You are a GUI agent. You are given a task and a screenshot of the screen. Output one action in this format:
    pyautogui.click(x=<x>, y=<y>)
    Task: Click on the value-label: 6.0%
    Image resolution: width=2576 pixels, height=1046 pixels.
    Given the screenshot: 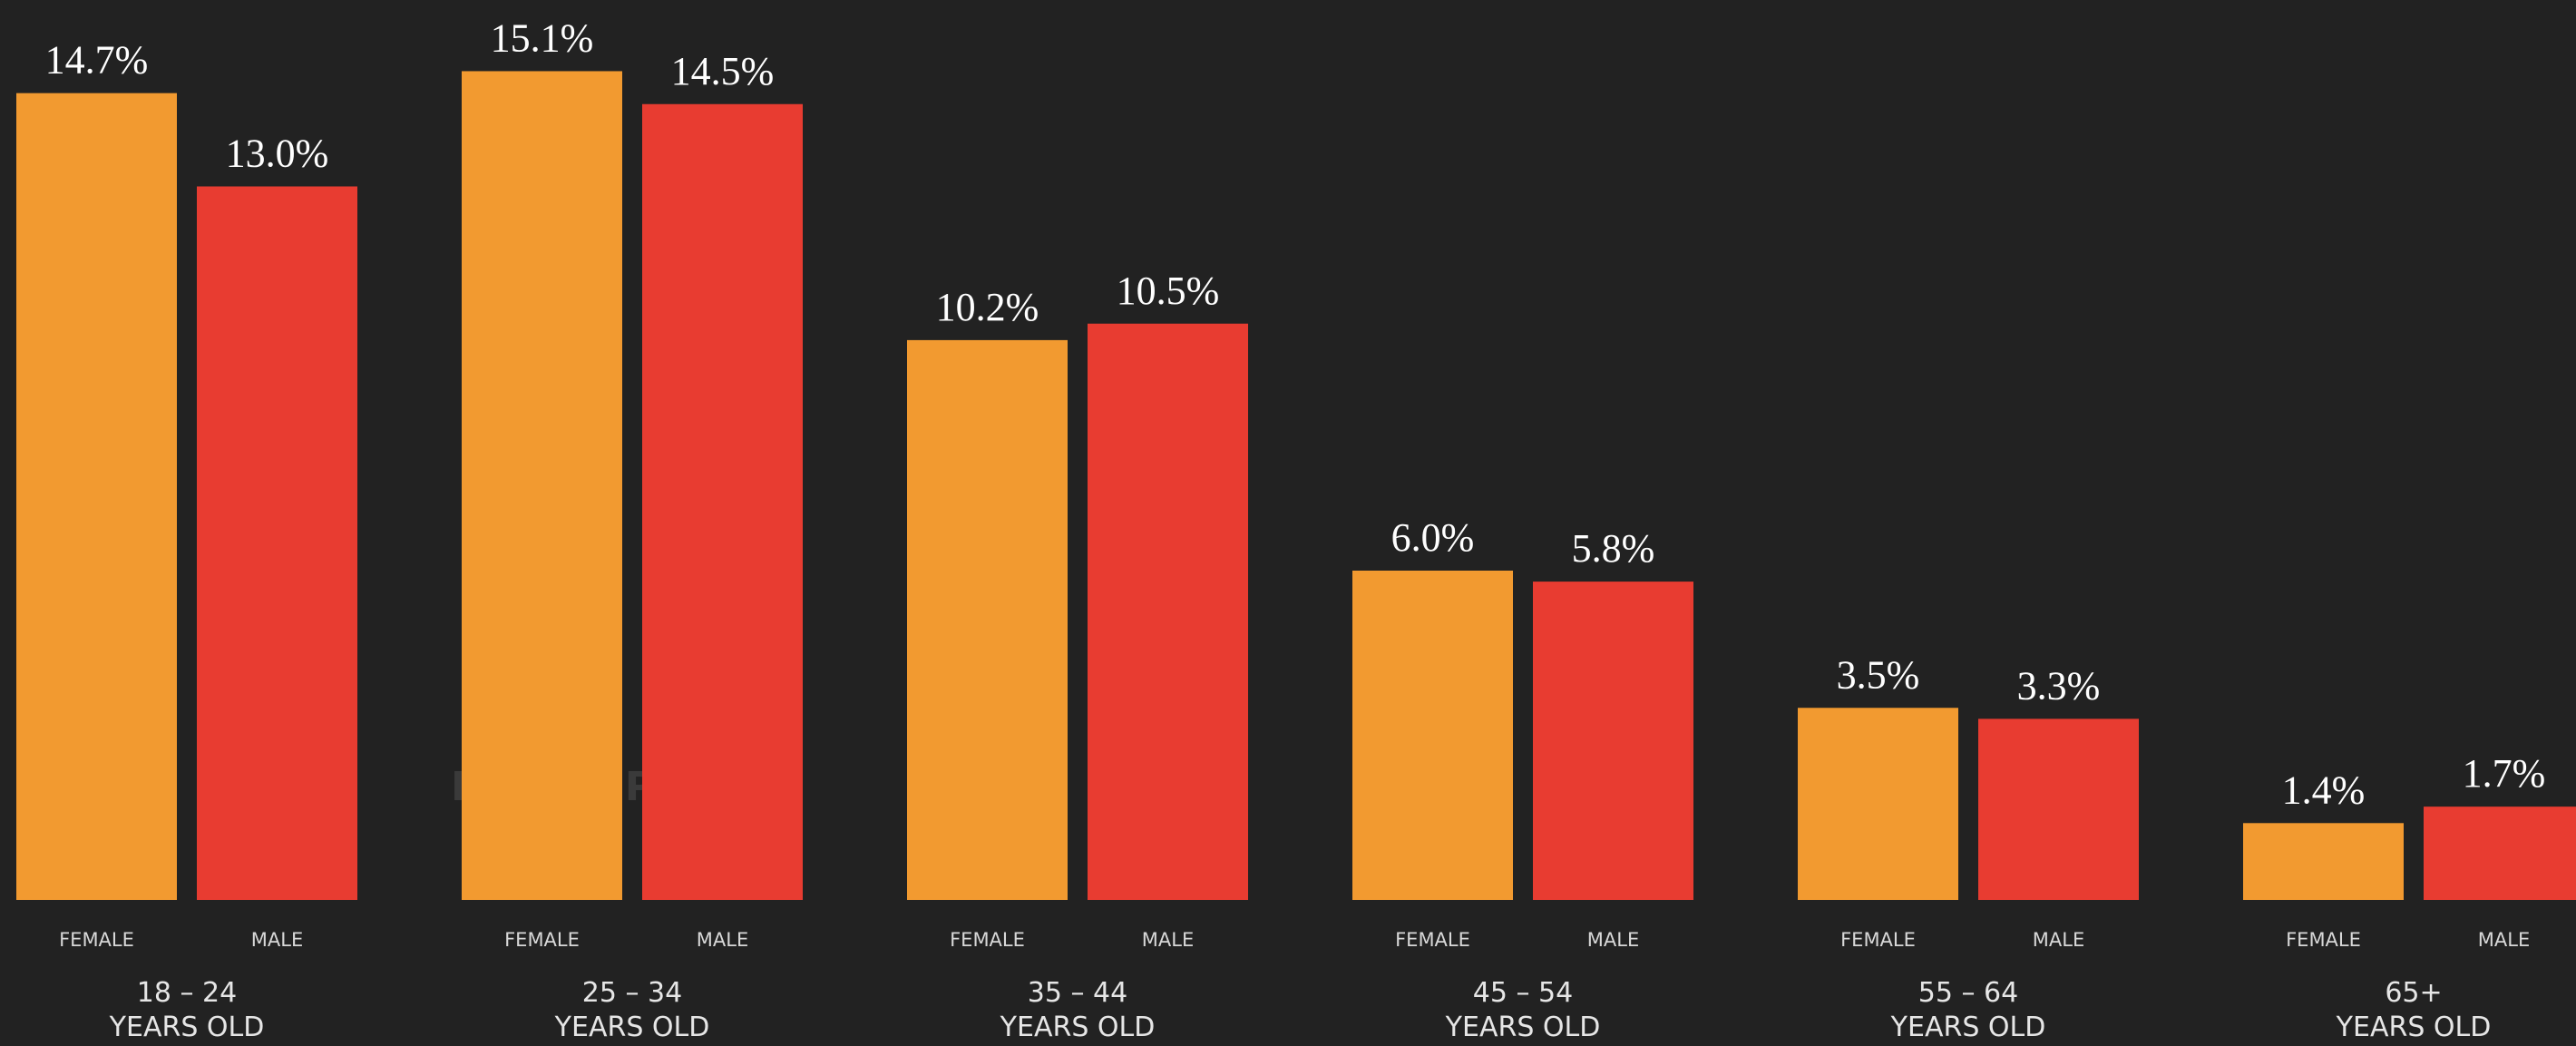 What is the action you would take?
    pyautogui.click(x=1433, y=537)
    